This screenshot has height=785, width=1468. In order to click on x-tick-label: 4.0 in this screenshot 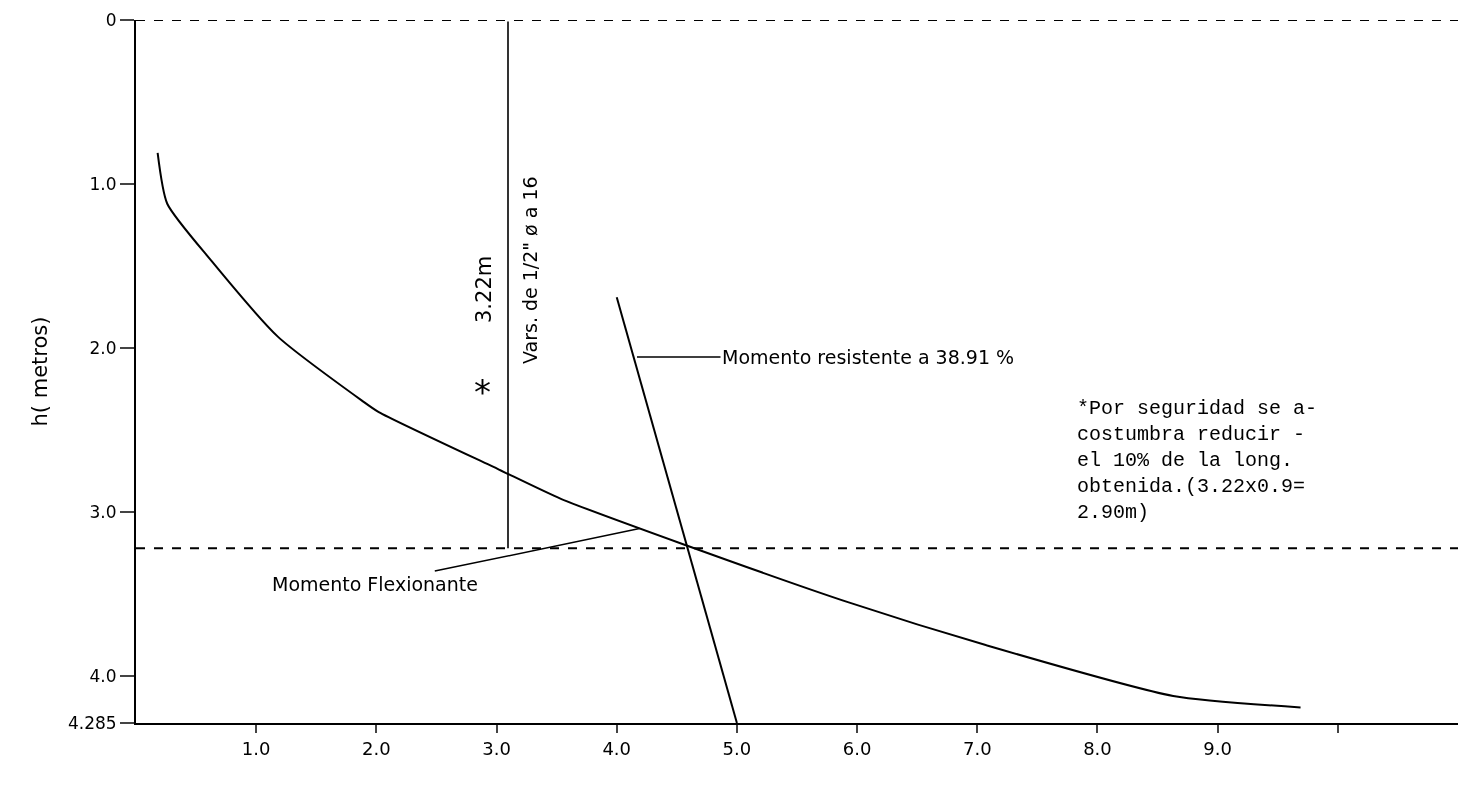, I will do `click(617, 748)`.